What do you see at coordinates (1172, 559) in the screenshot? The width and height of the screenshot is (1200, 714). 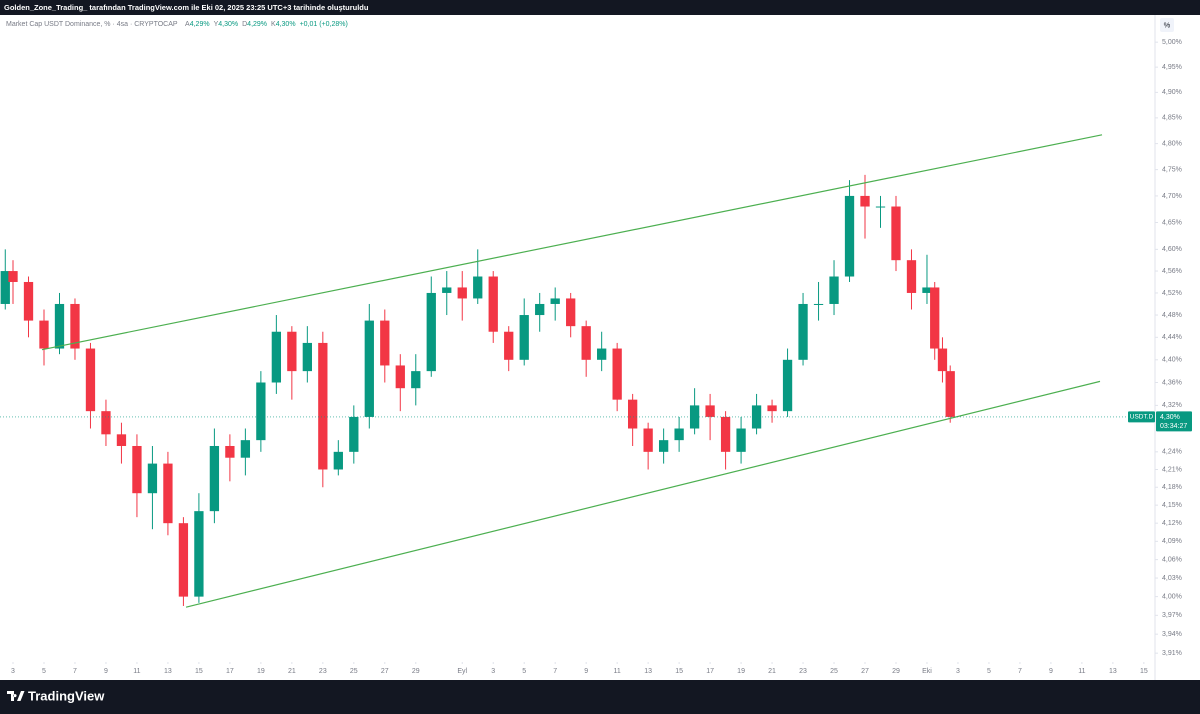 I see `y-tick-label: 4,06%` at bounding box center [1172, 559].